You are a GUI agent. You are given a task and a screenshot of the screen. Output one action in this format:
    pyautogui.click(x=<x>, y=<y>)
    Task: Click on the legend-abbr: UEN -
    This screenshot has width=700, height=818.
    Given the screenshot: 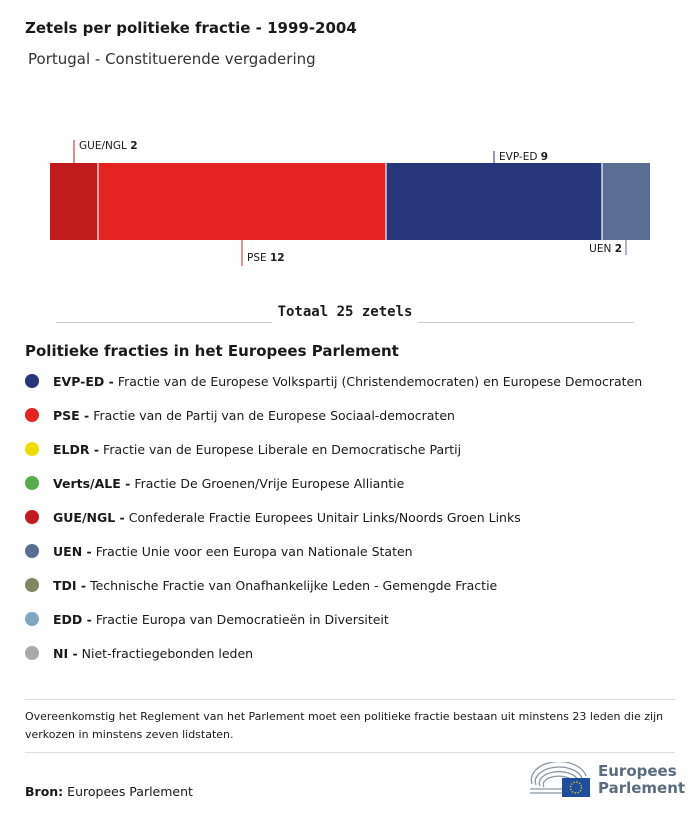 What is the action you would take?
    pyautogui.click(x=72, y=551)
    